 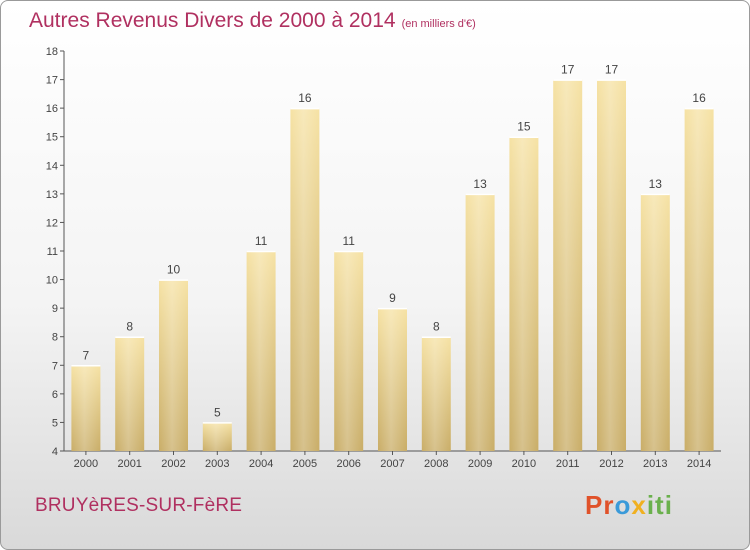 What do you see at coordinates (52, 52) in the screenshot?
I see `y-tick-label: 18` at bounding box center [52, 52].